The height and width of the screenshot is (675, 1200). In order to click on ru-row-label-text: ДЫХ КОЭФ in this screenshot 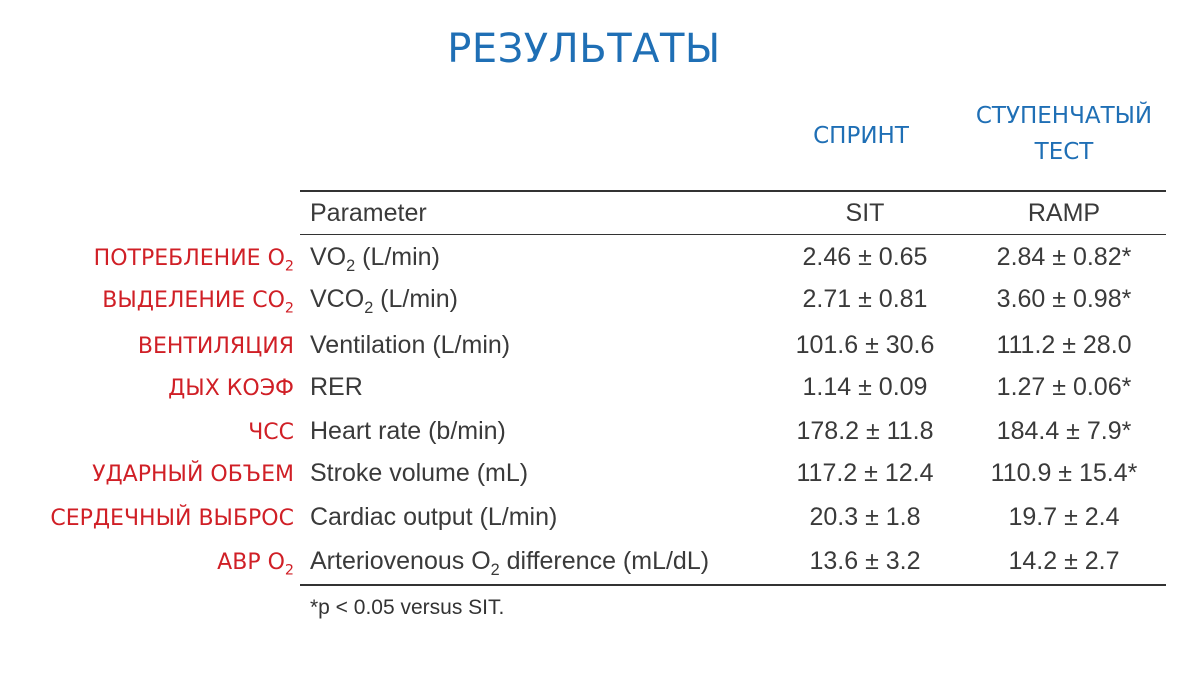, I will do `click(231, 388)`.